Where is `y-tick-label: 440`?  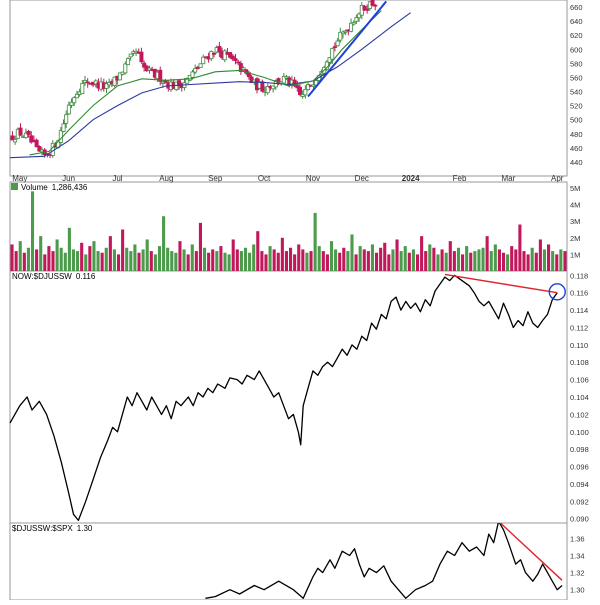 y-tick-label: 440 is located at coordinates (576, 162).